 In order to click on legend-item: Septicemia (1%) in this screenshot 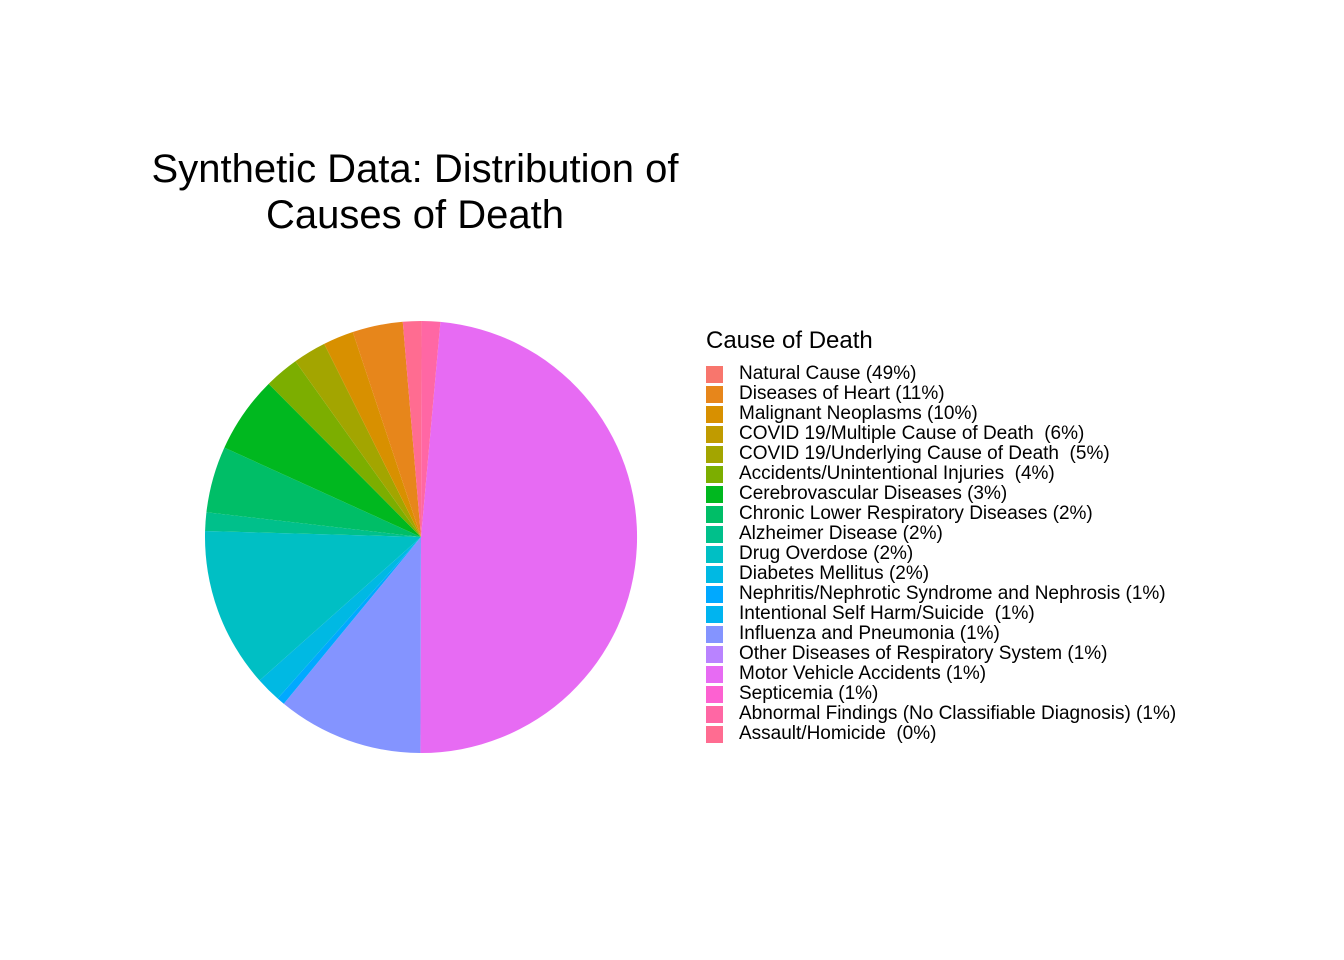, I will do `click(941, 694)`.